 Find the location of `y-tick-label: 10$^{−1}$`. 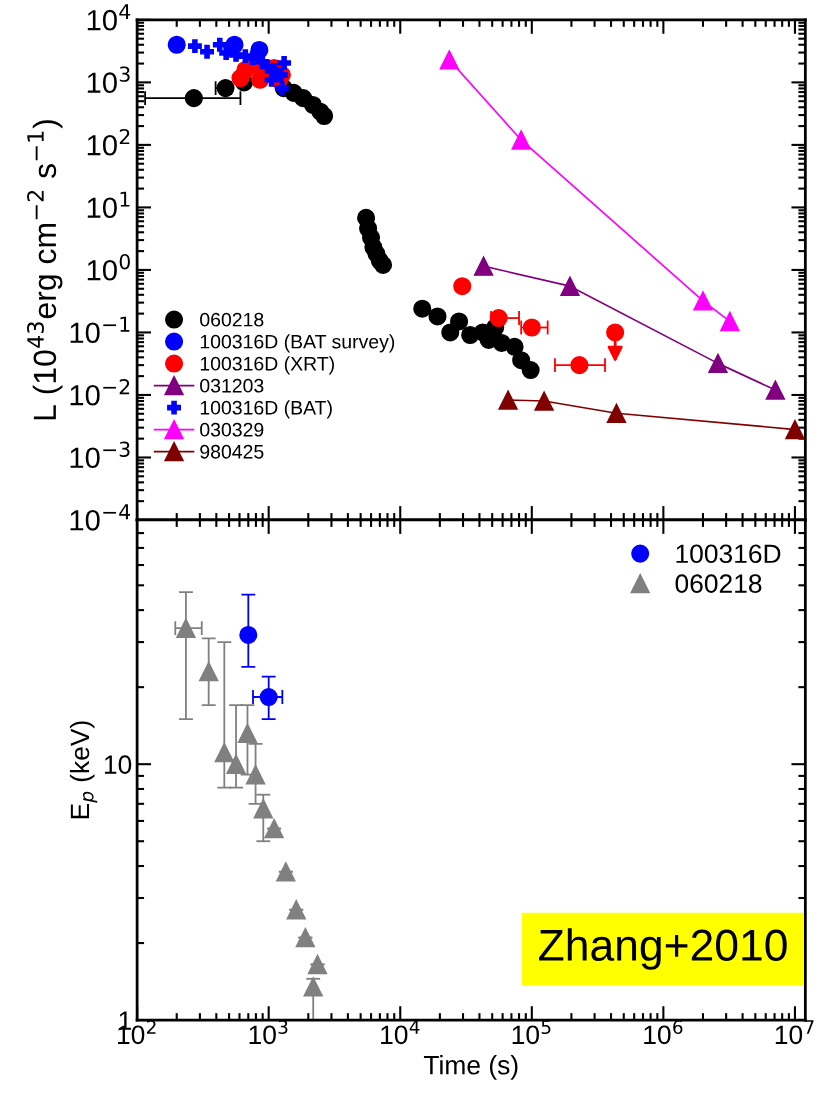

y-tick-label: 10$^{−1}$ is located at coordinates (100, 330).